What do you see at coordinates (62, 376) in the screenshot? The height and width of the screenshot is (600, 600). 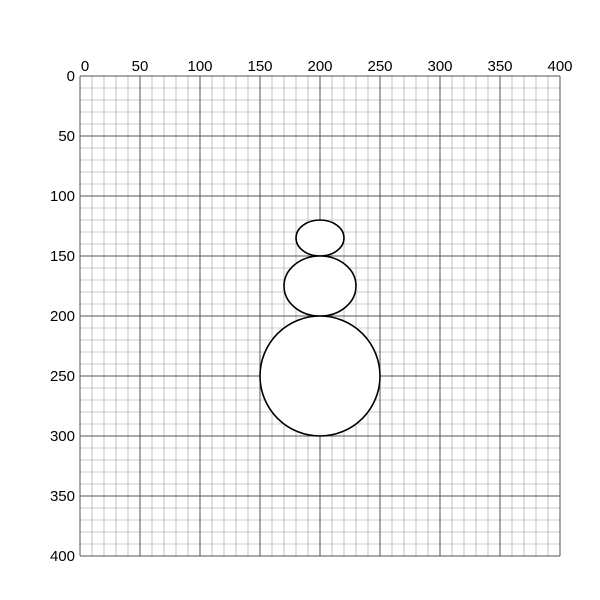 I see `y-tick-label: 250` at bounding box center [62, 376].